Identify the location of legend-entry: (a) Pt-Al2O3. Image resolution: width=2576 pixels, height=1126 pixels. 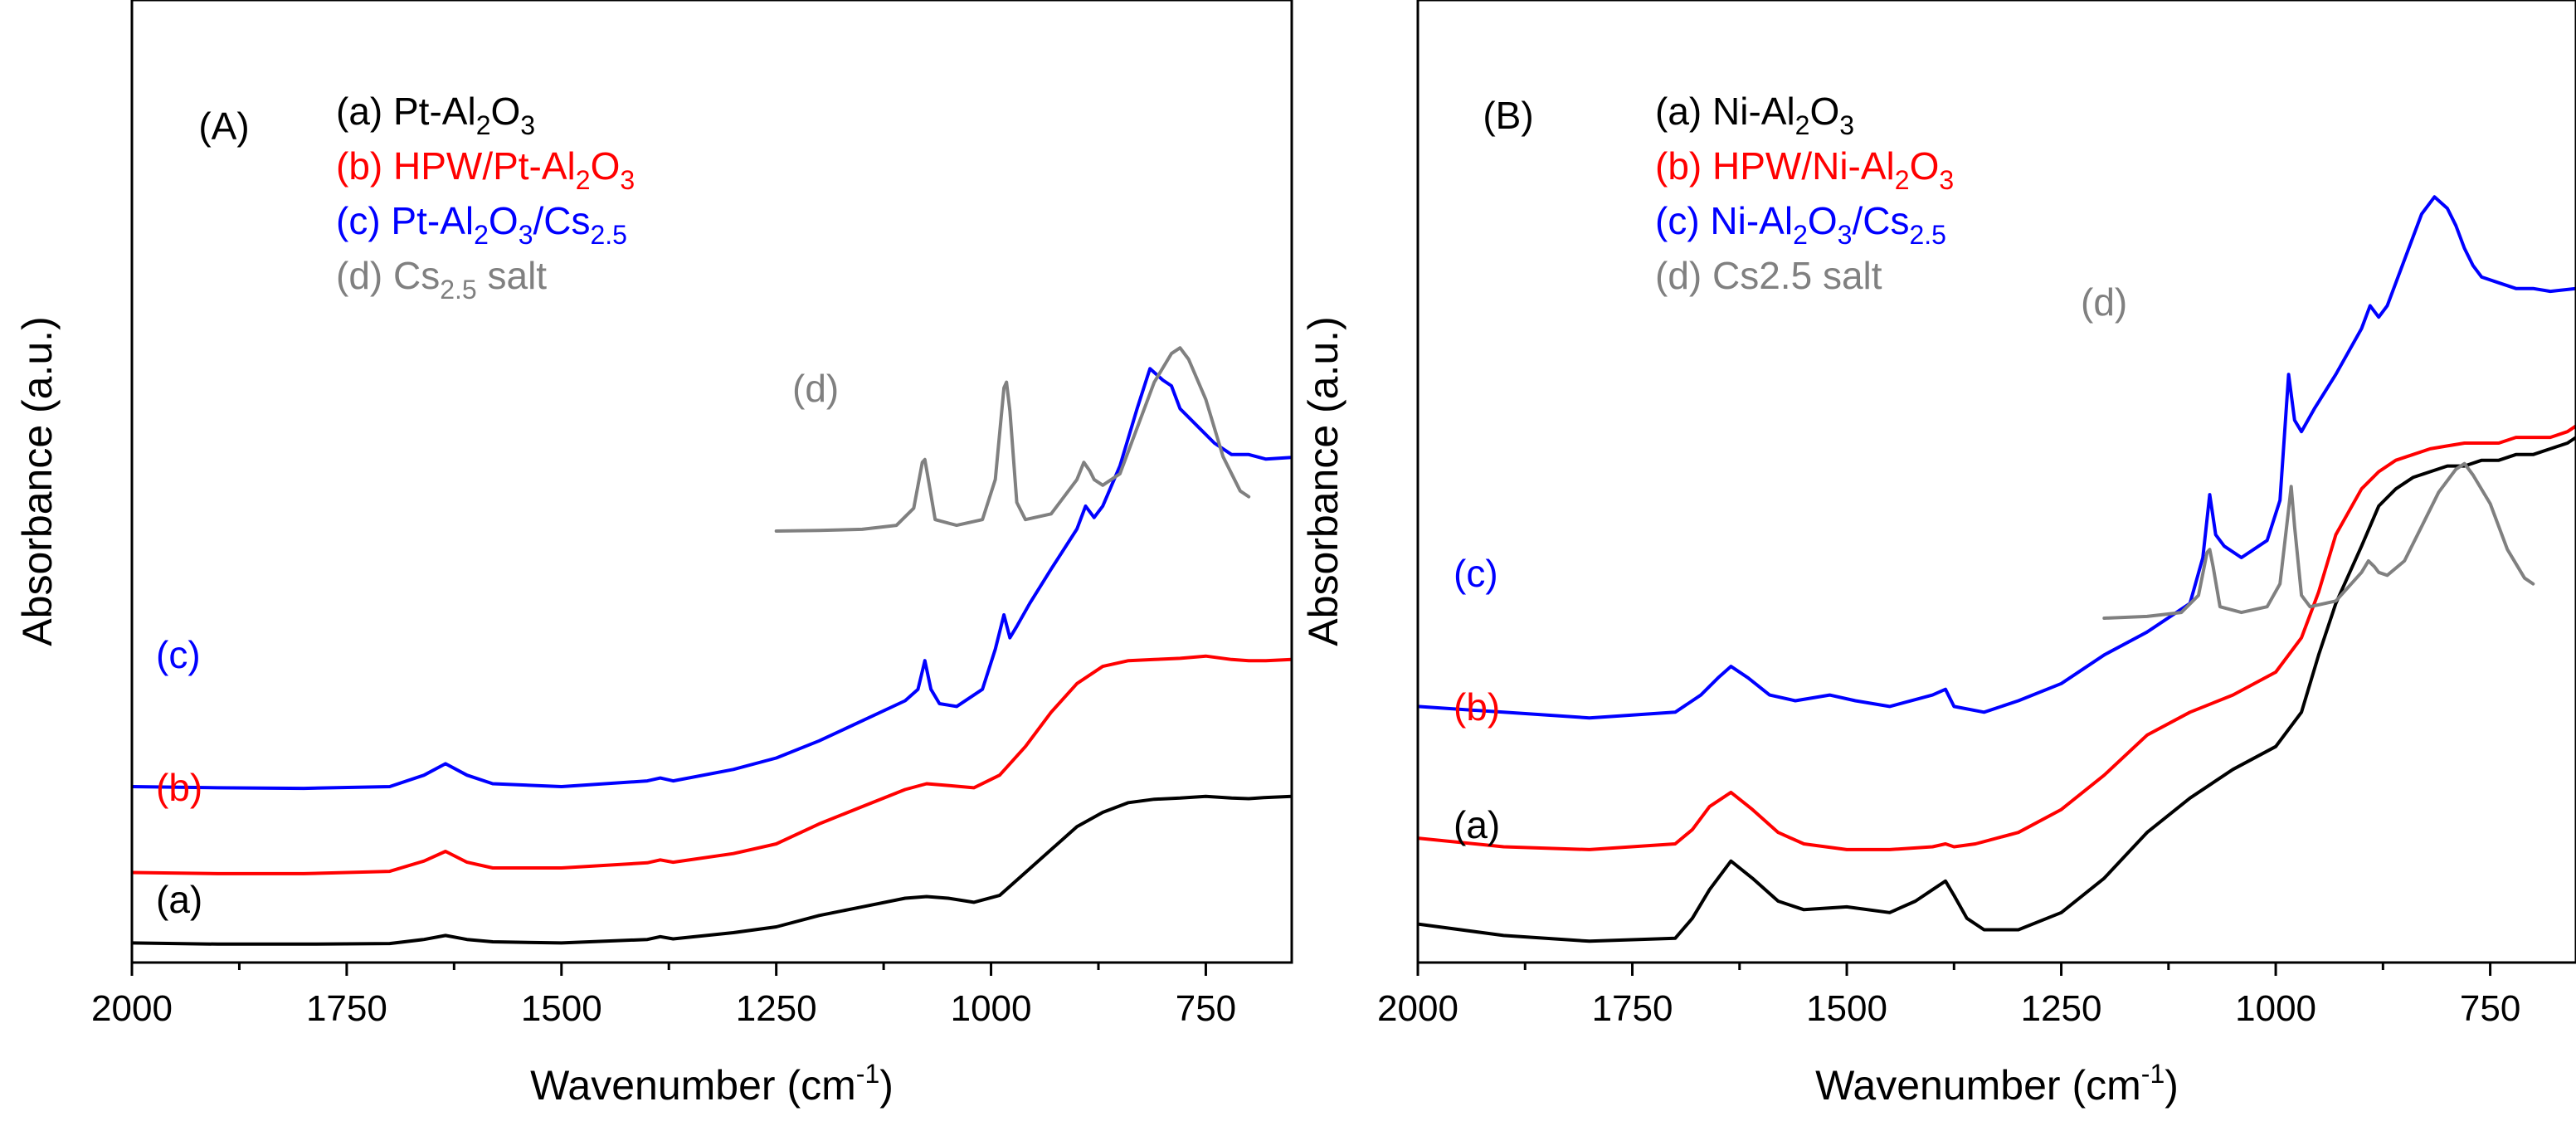
(435, 115).